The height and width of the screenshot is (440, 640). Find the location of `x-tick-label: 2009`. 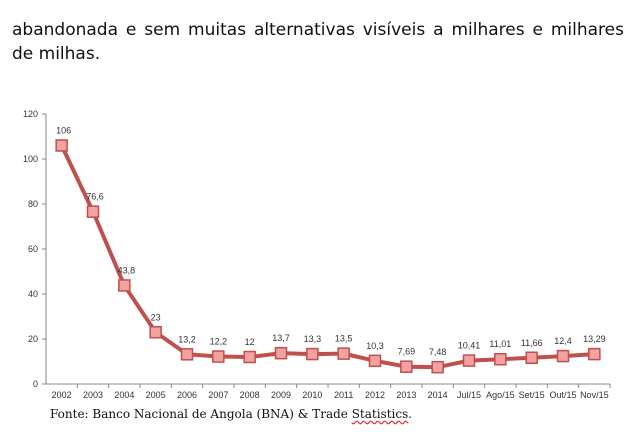

x-tick-label: 2009 is located at coordinates (281, 395).